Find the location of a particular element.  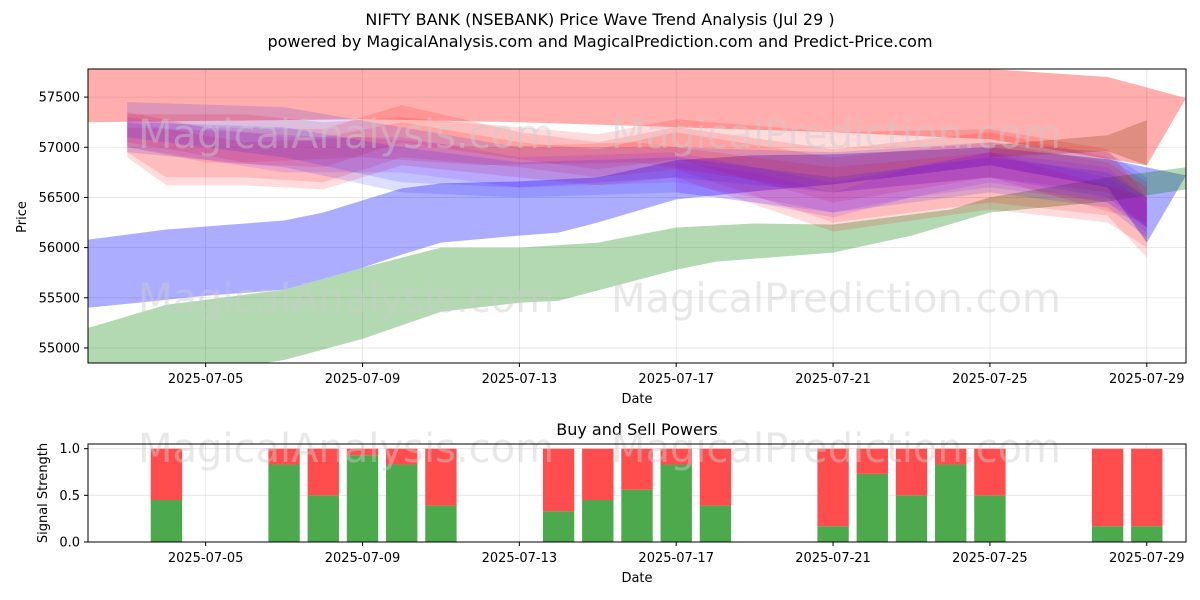

price-y-axis: 55000 55500 56000 56500 57000 57500 is located at coordinates (63, 223).